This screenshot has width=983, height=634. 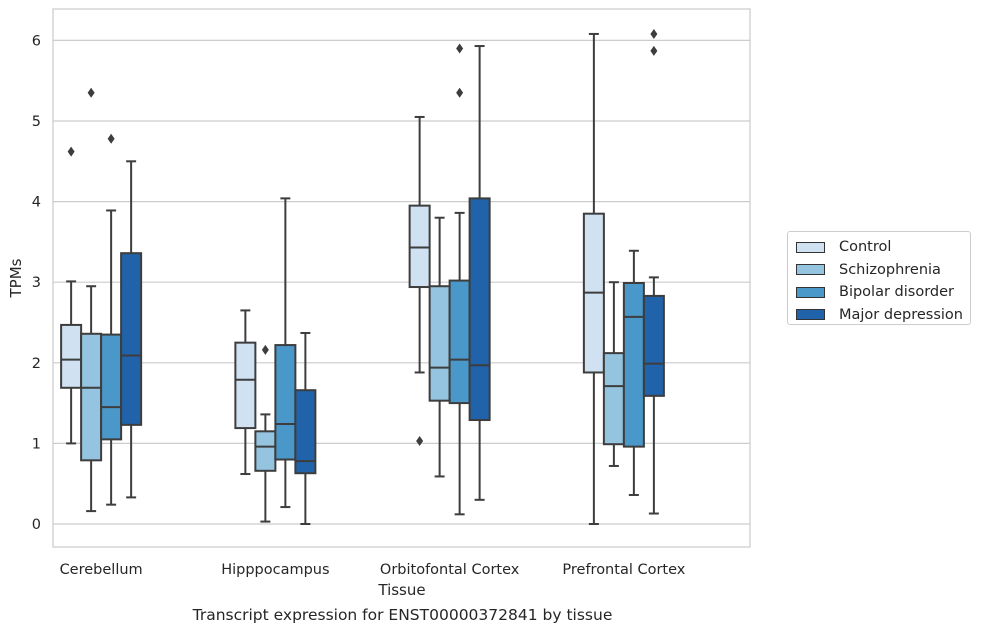 I want to click on legend-label: Schizophrenia, so click(x=890, y=269).